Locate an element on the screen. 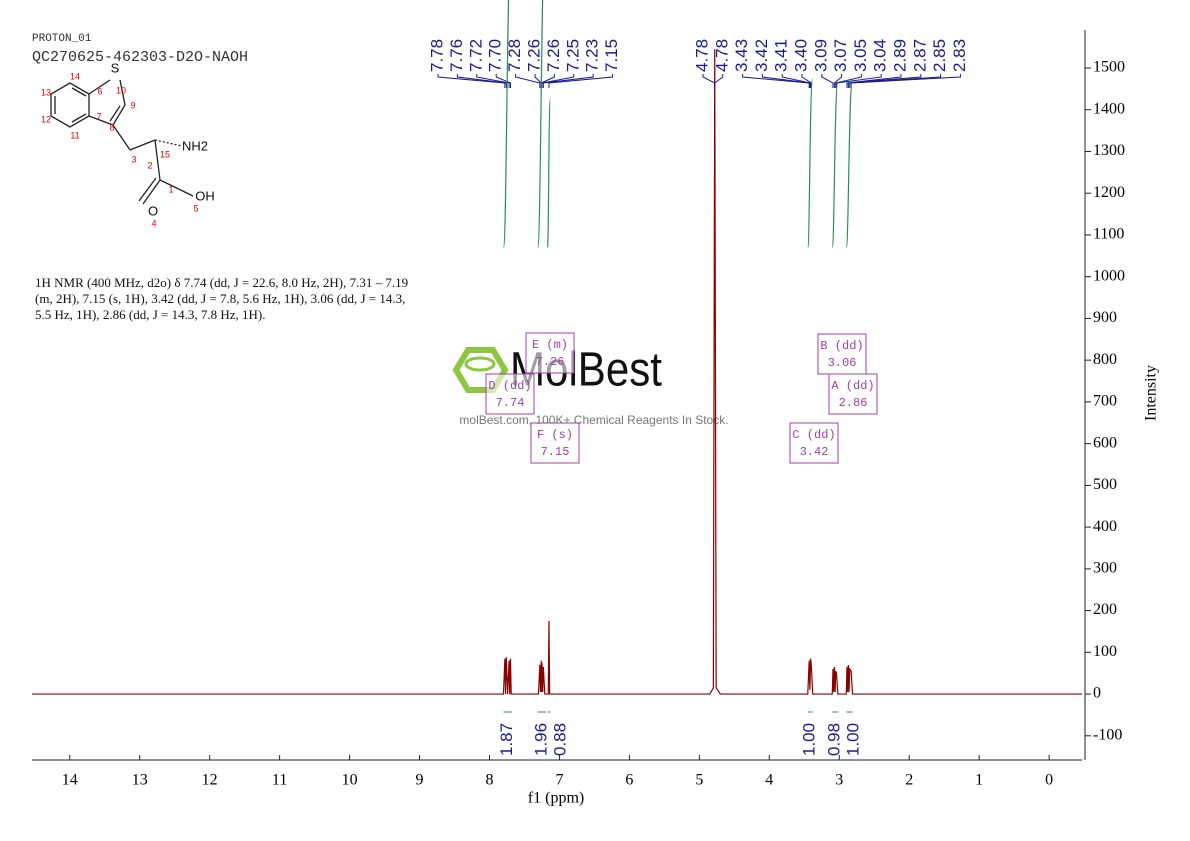  multiplet-shift: 7.26 is located at coordinates (550, 362).